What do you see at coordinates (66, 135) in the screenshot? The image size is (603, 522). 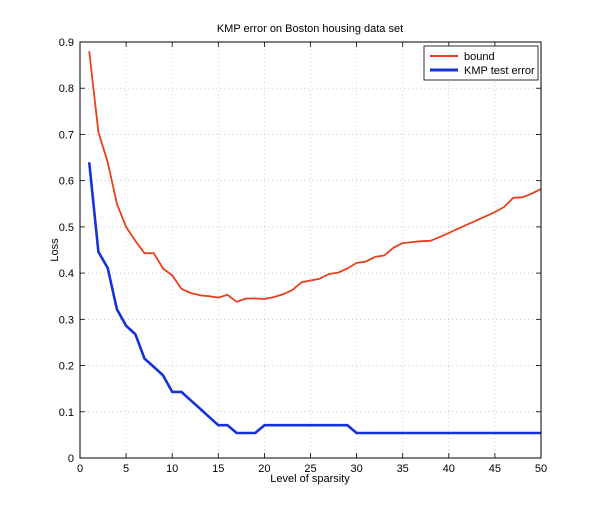 I see `y-tick-label: 0.7` at bounding box center [66, 135].